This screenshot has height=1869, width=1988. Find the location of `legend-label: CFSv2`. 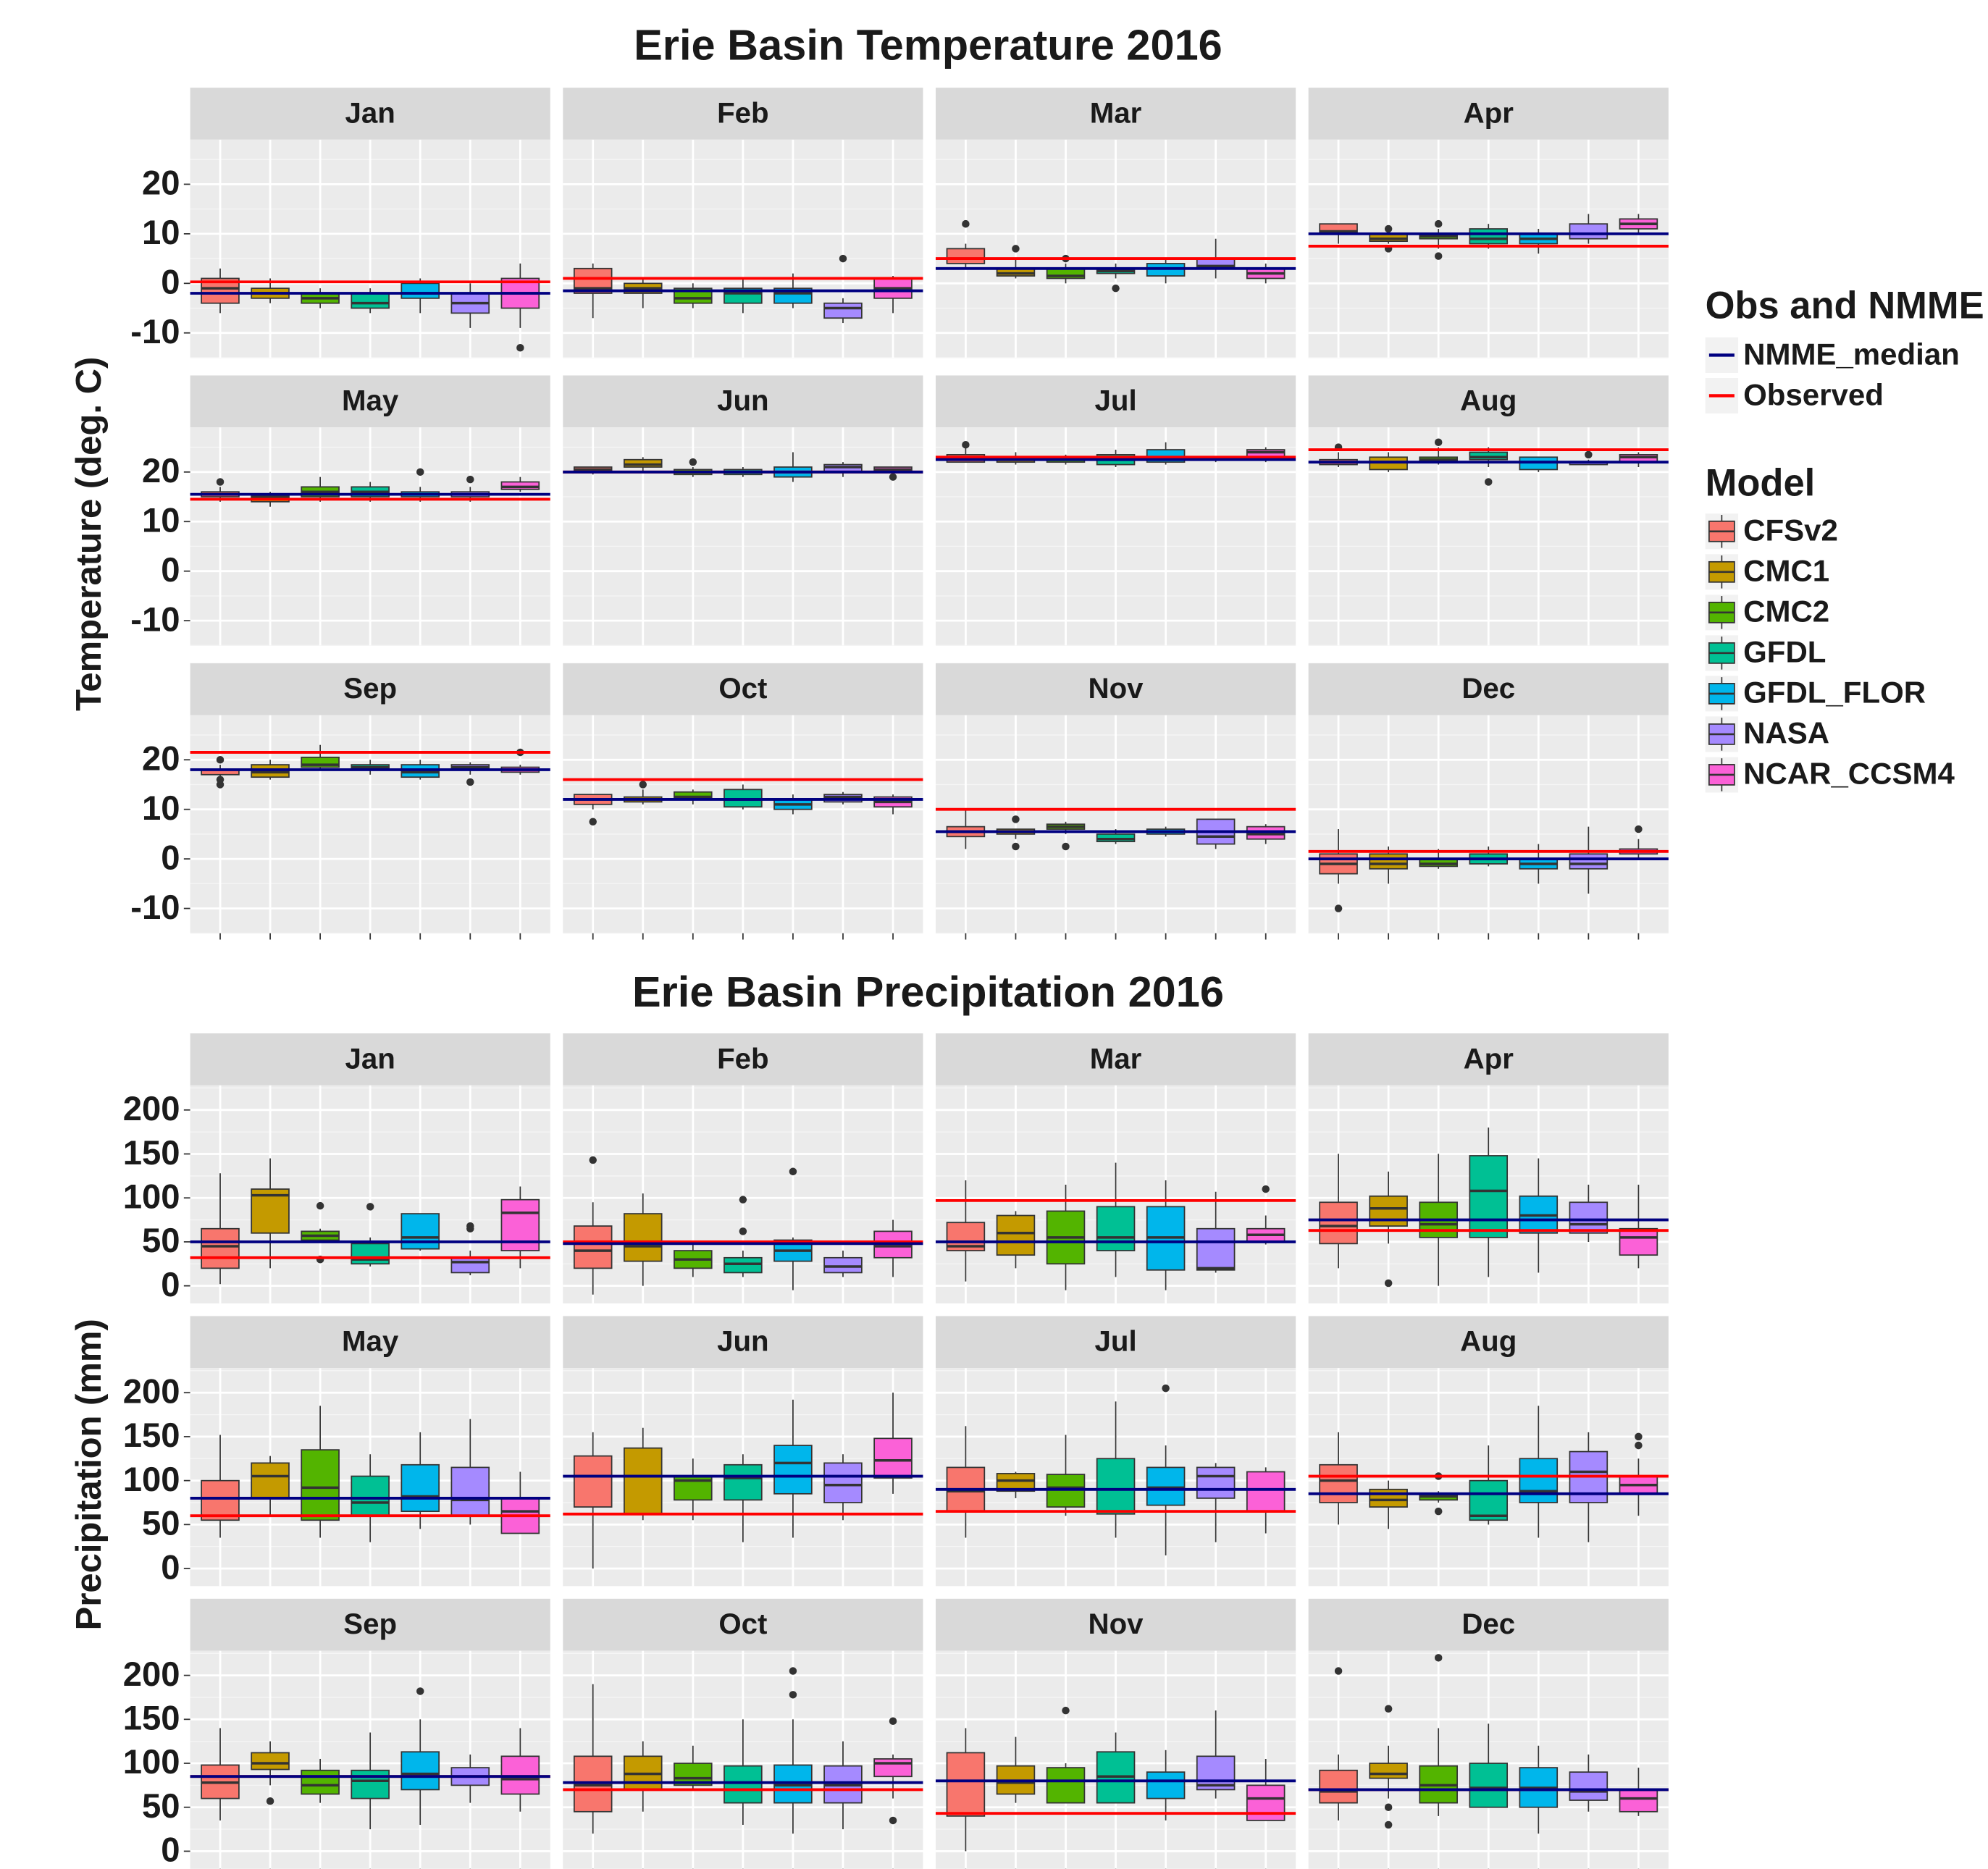

legend-label: CFSv2 is located at coordinates (1790, 530).